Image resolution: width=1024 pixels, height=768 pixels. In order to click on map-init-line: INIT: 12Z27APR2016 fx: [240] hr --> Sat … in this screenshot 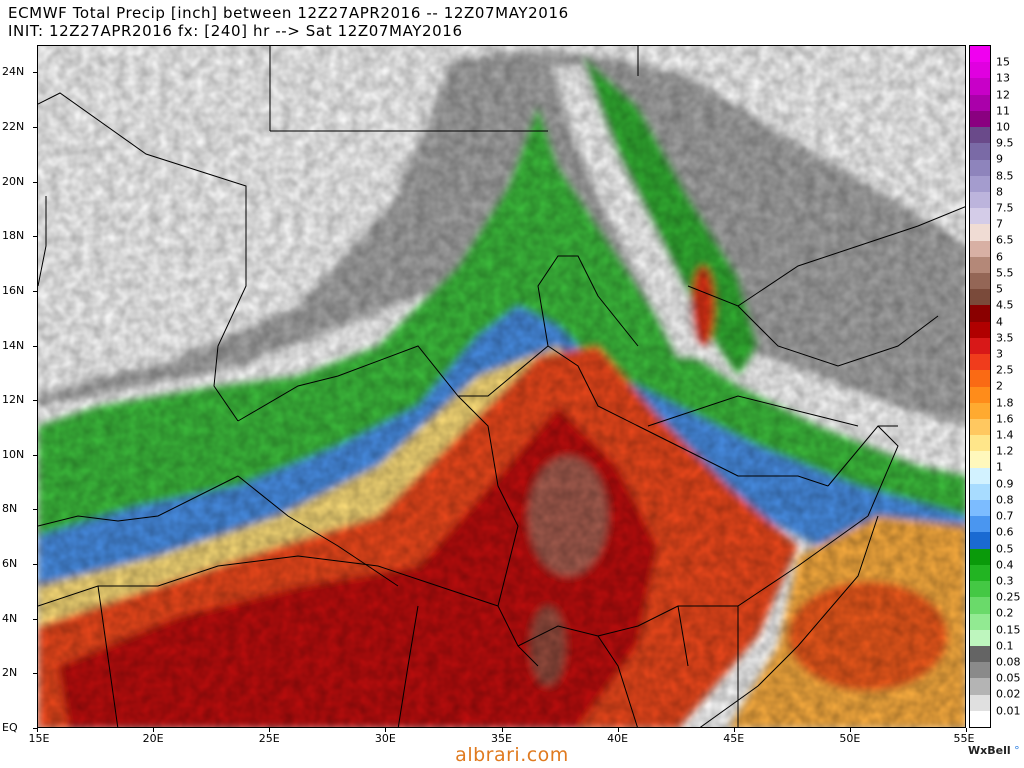, I will do `click(235, 31)`.